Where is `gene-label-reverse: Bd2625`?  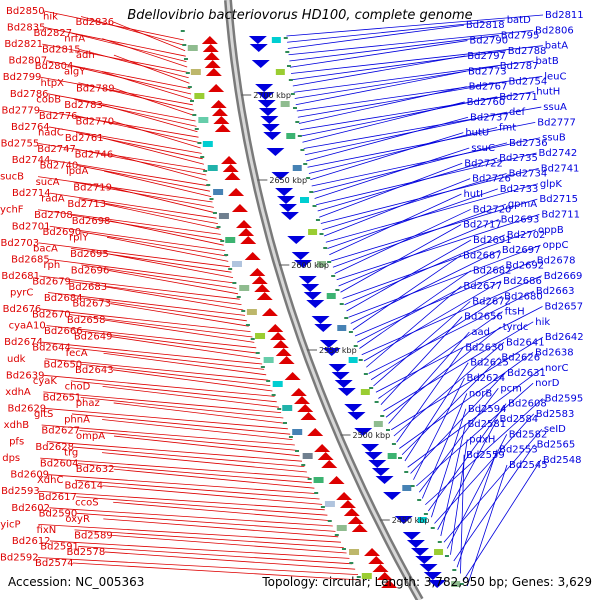
gene-label-reverse: Bd2625 is located at coordinates (489, 363).